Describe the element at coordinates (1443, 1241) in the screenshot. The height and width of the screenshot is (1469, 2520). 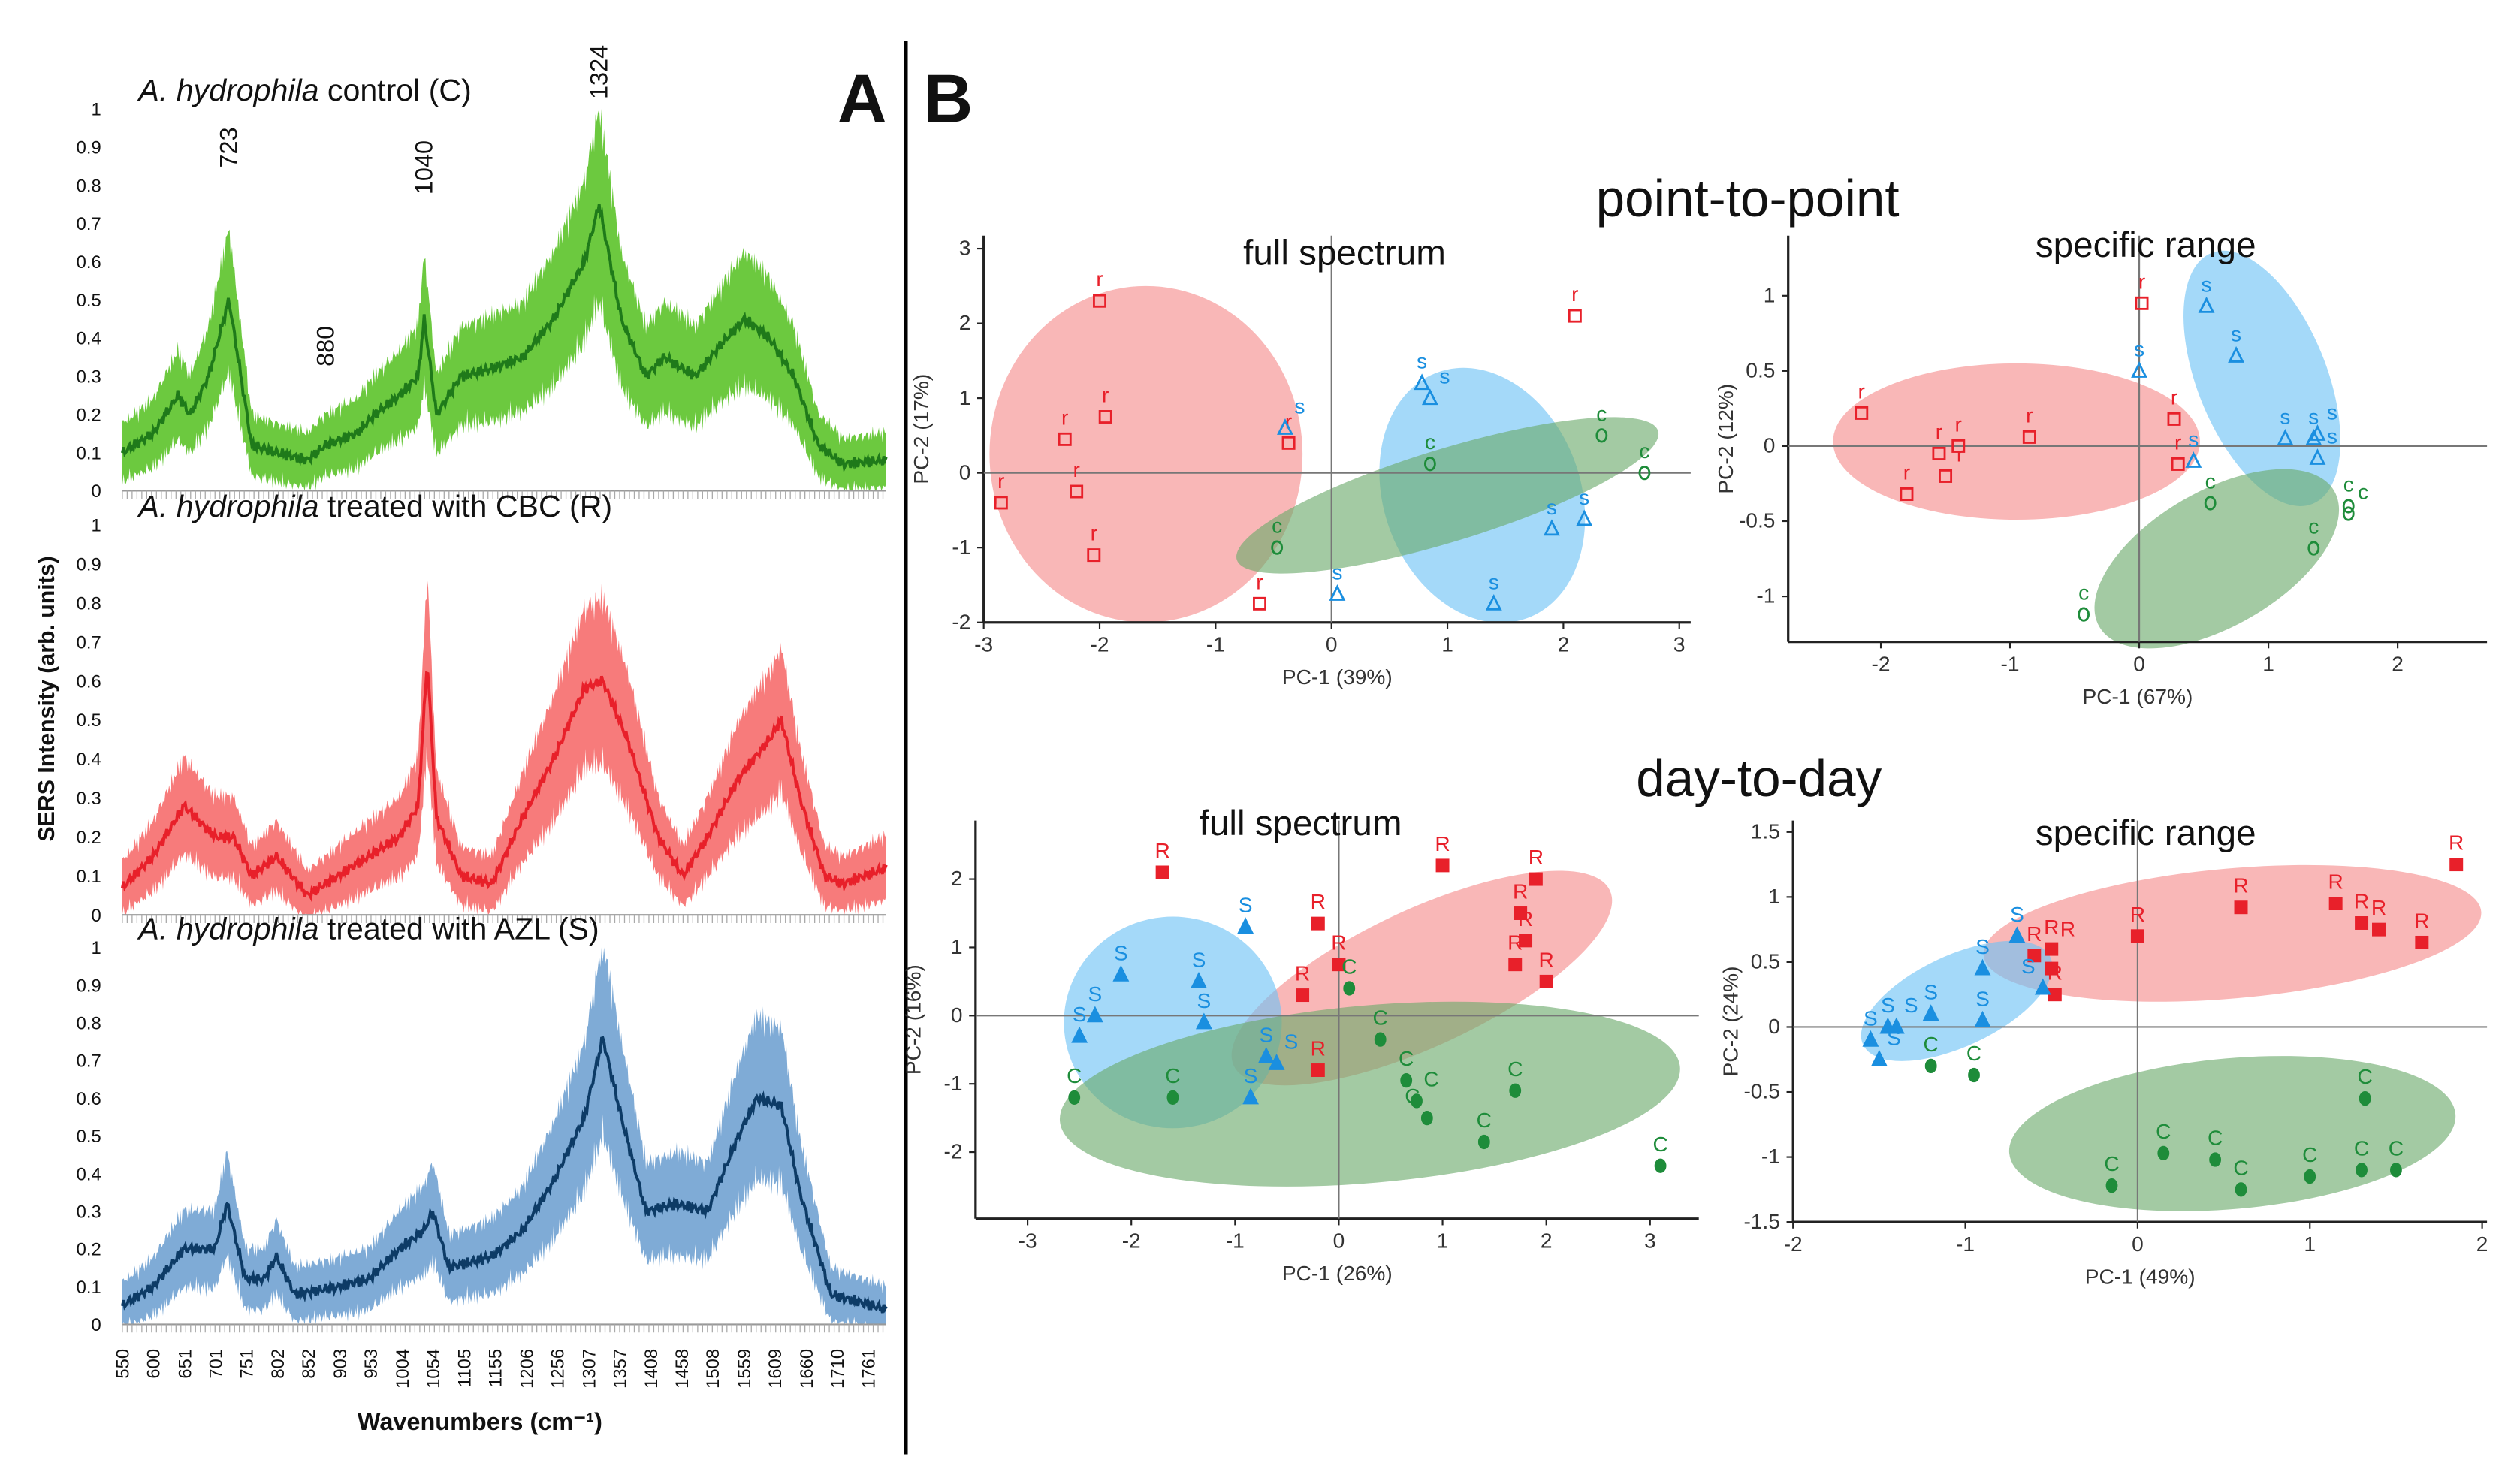
I see `x-tick-label: 1` at that location.